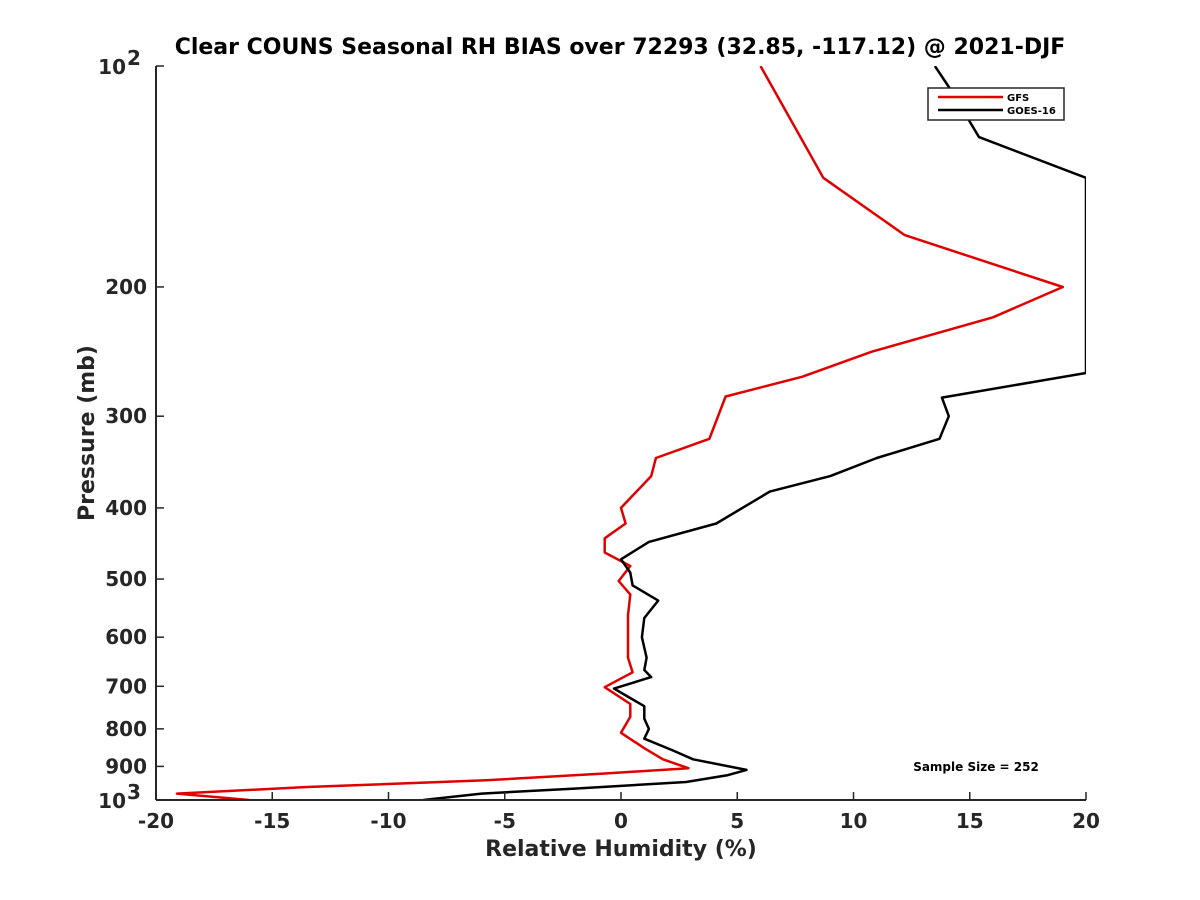 The width and height of the screenshot is (1200, 900). Describe the element at coordinates (126, 637) in the screenshot. I see `y-tick-label: 600` at that location.